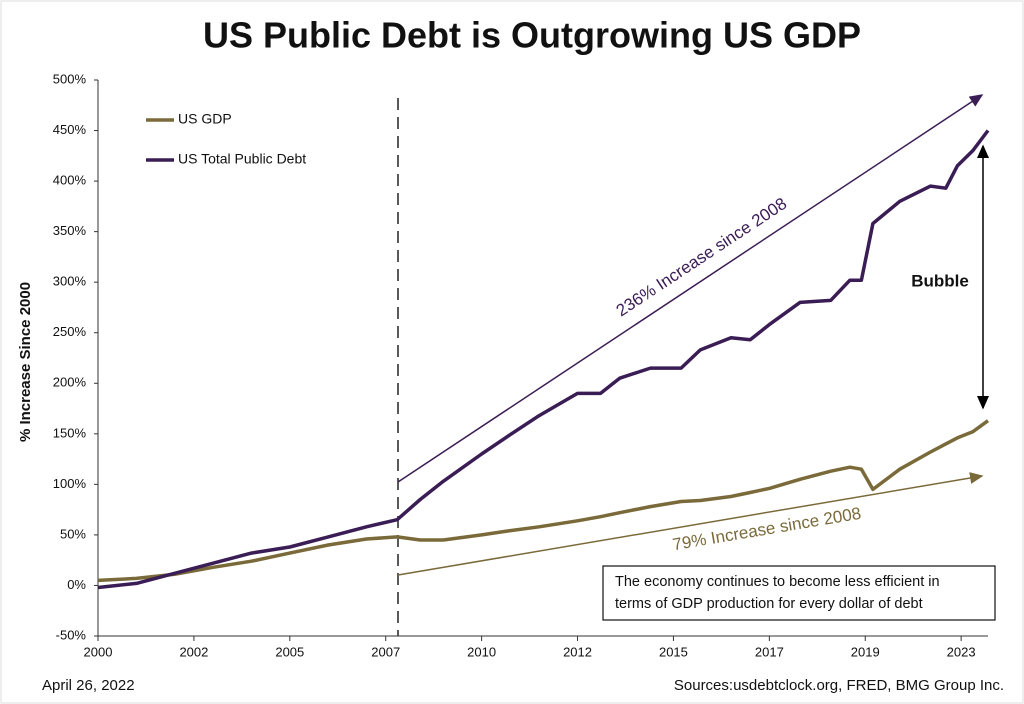 The height and width of the screenshot is (704, 1024). What do you see at coordinates (865, 651) in the screenshot?
I see `x-tick-label: 2019` at bounding box center [865, 651].